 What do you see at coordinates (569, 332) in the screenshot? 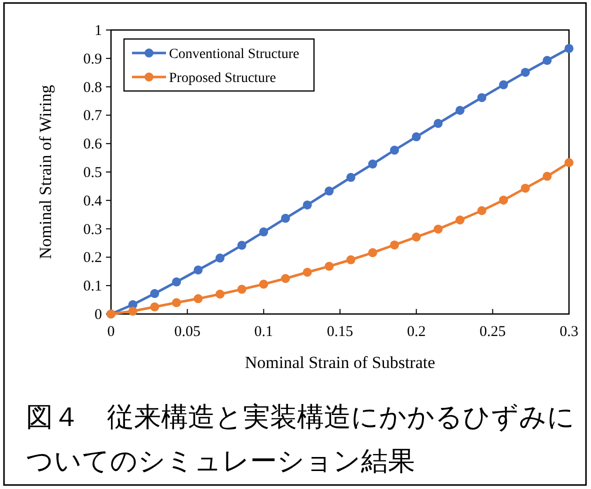
I see `x-tick-label: 0.3` at bounding box center [569, 332].